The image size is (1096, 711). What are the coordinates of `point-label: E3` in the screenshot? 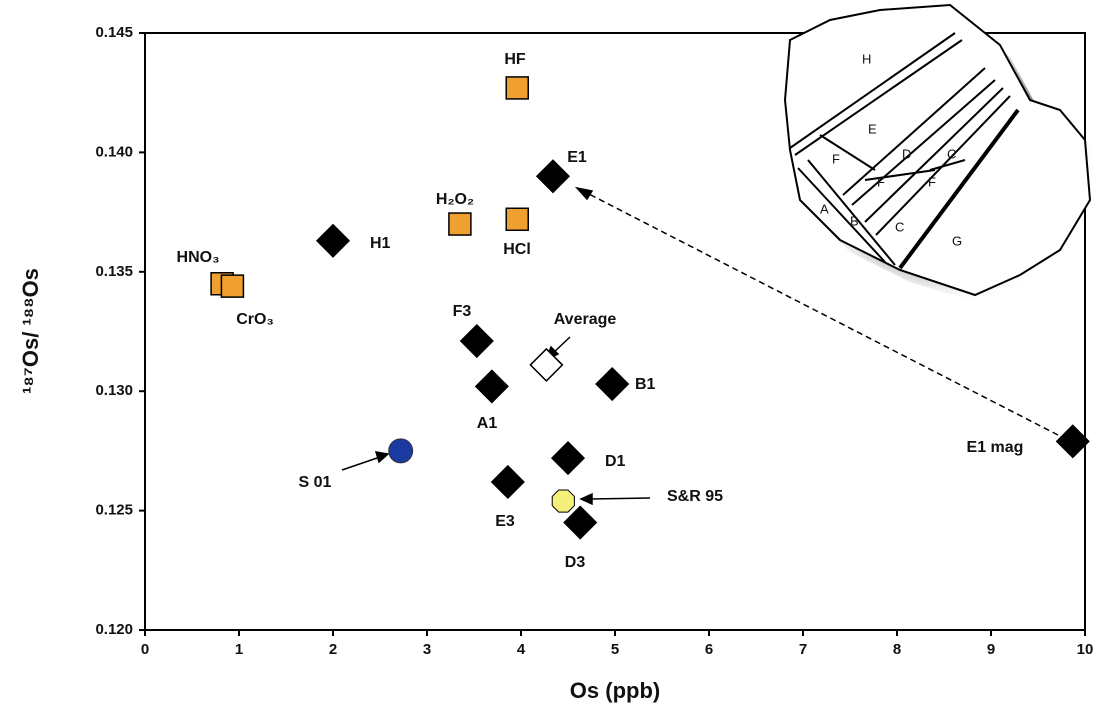 It's located at (505, 521).